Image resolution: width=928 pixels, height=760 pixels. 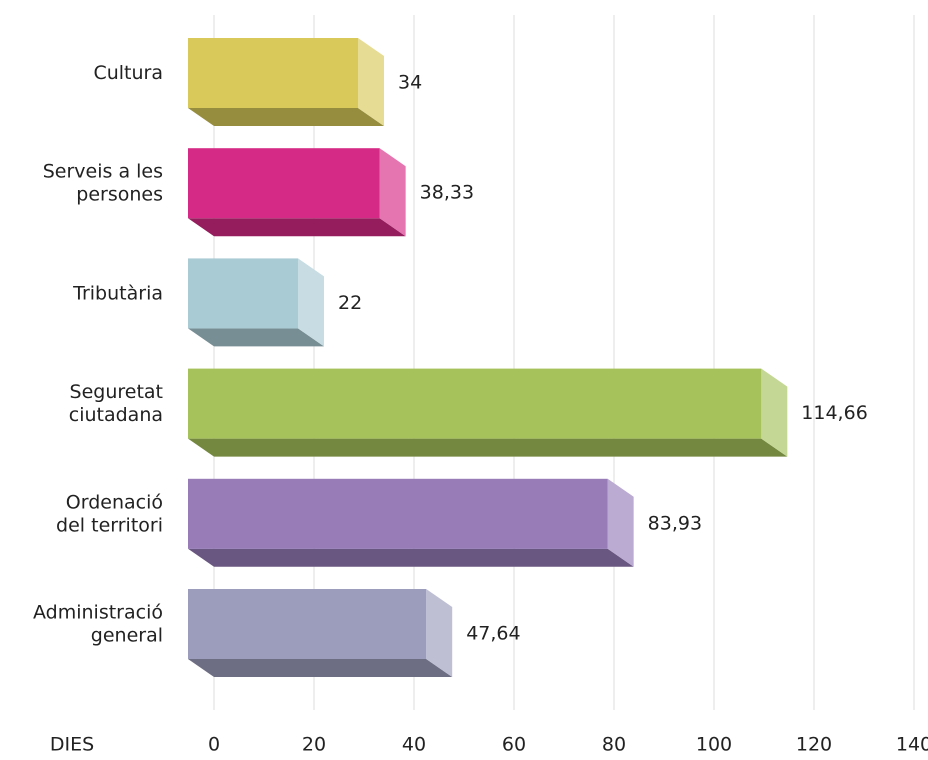 What do you see at coordinates (72, 745) in the screenshot?
I see `x-axis-label: DIES` at bounding box center [72, 745].